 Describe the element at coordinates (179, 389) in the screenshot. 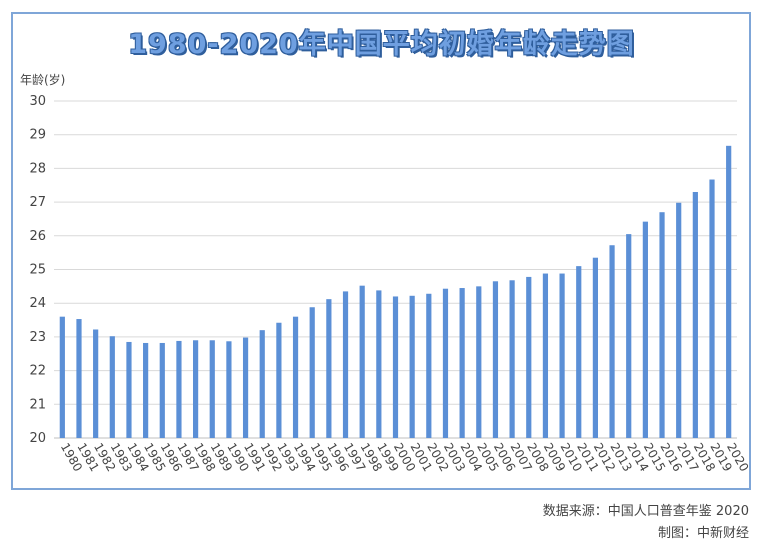

I see `bar-1987` at that location.